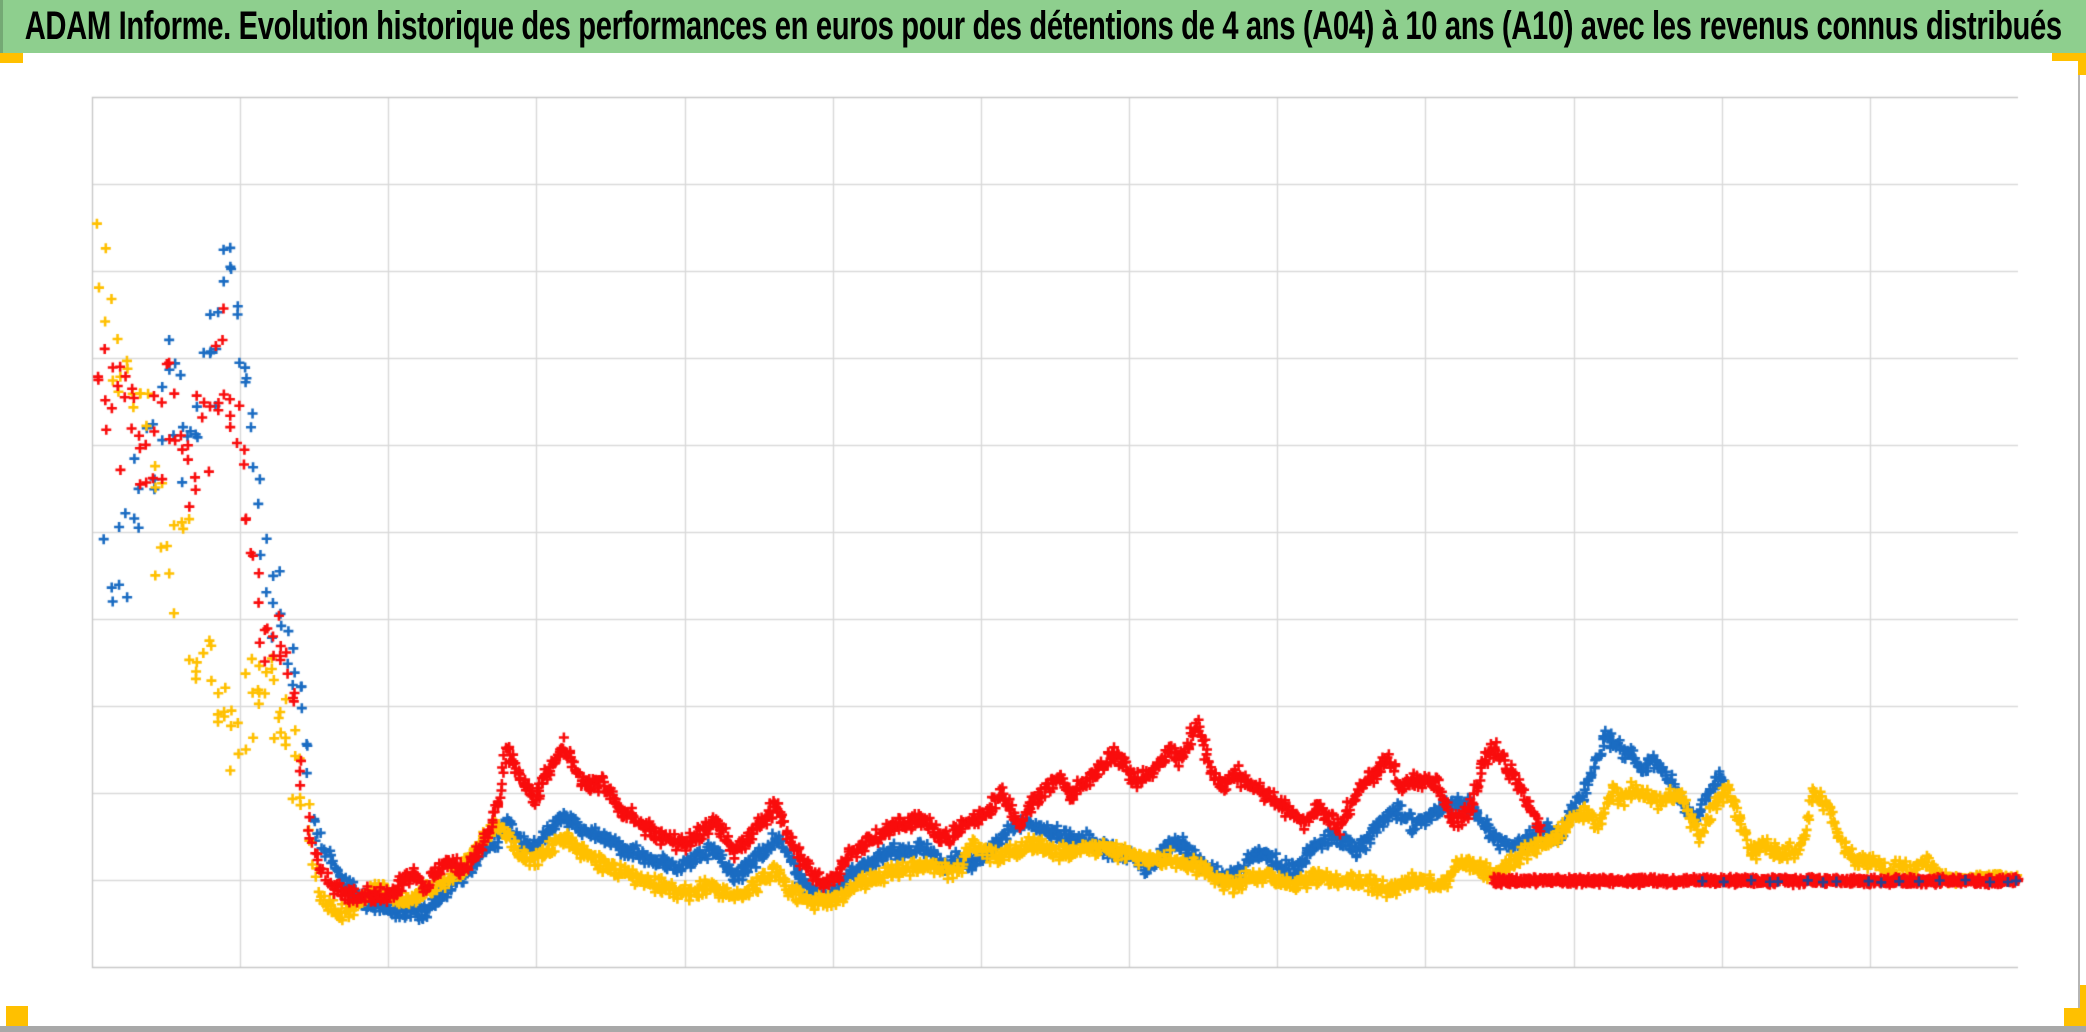 The width and height of the screenshot is (2086, 1032). What do you see at coordinates (2083, 1005) in the screenshot?
I see `selection-accent-bottom-right-line` at bounding box center [2083, 1005].